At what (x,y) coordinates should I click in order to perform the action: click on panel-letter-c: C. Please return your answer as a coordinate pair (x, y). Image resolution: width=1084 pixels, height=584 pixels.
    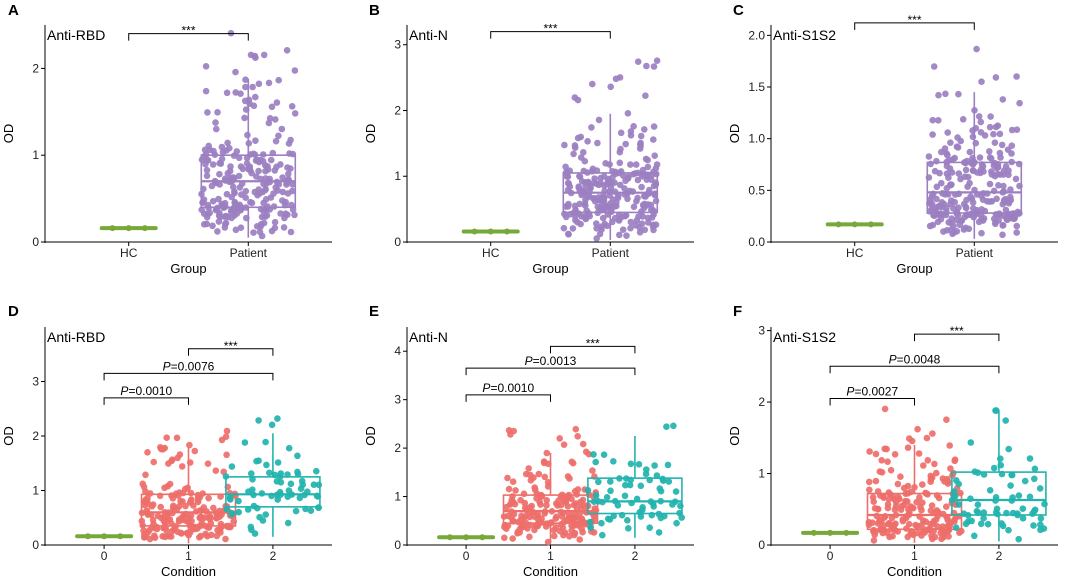
    Looking at the image, I should click on (738, 10).